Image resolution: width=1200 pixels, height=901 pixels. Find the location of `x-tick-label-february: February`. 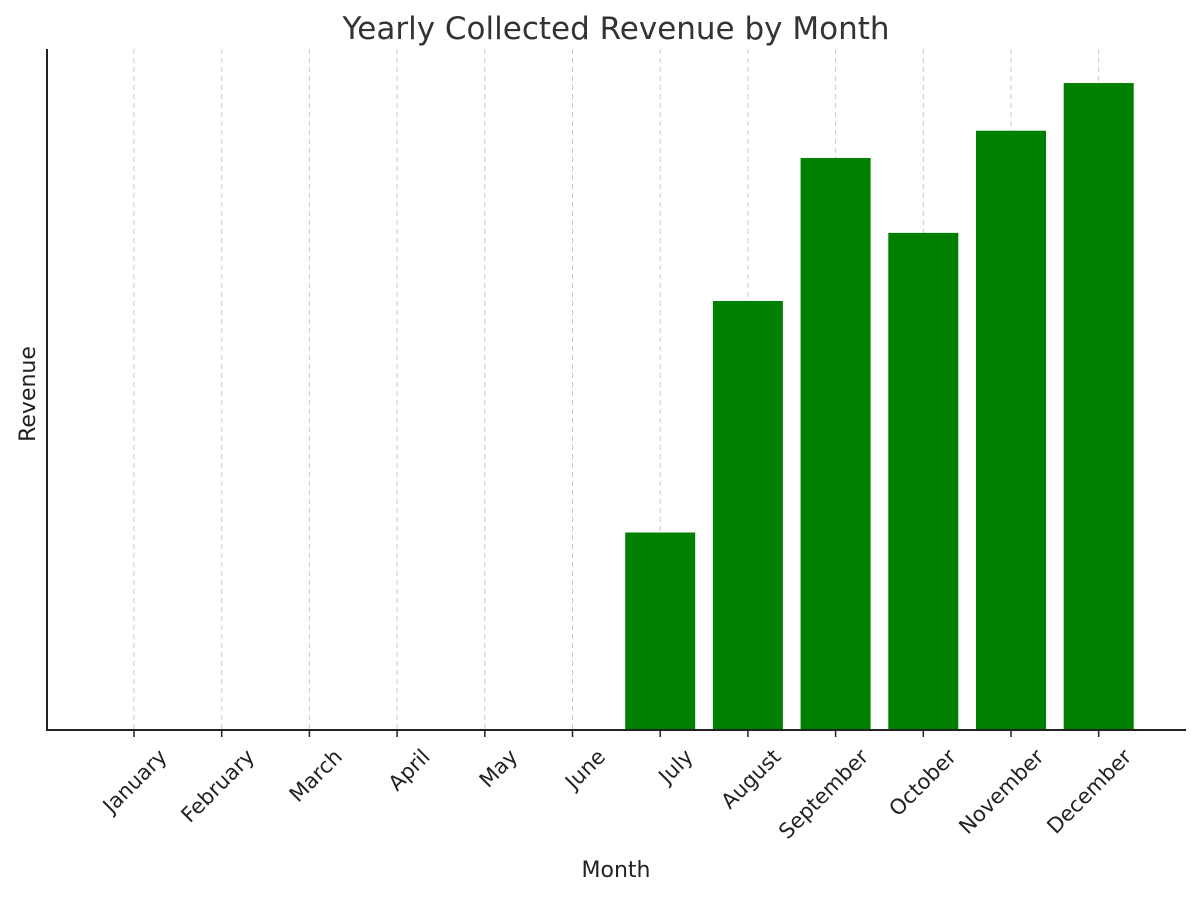

x-tick-label-february: February is located at coordinates (217, 786).